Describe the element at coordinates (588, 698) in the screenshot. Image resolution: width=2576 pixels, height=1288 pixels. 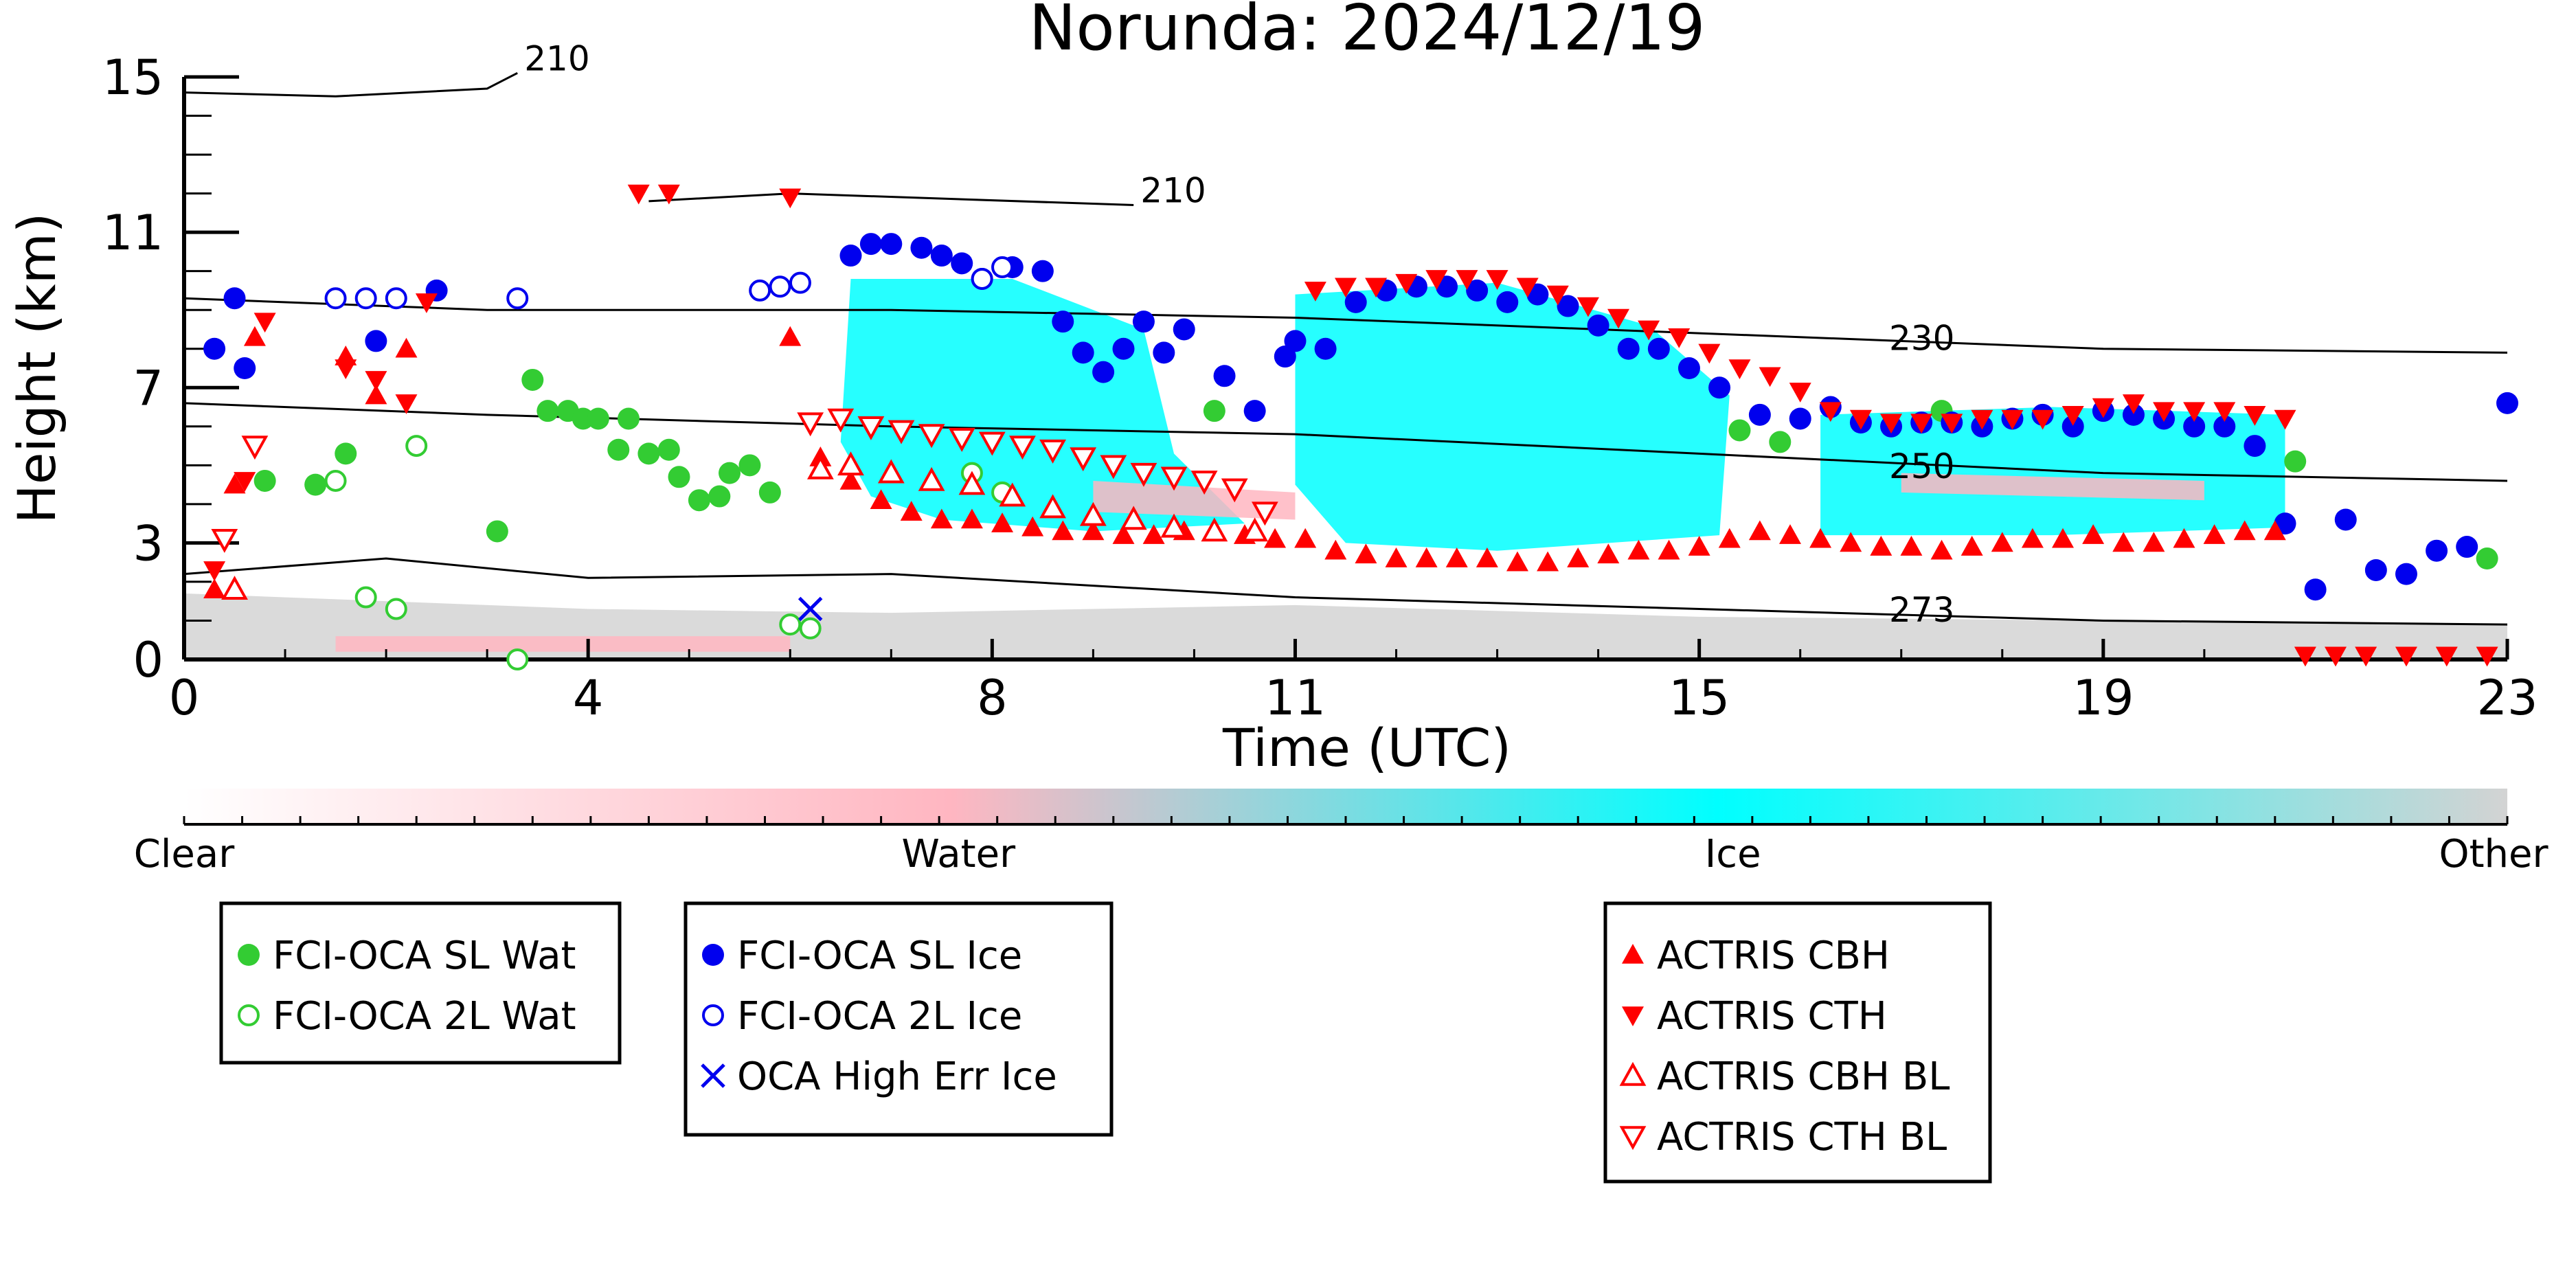
I see `x-tick-label: 4` at that location.